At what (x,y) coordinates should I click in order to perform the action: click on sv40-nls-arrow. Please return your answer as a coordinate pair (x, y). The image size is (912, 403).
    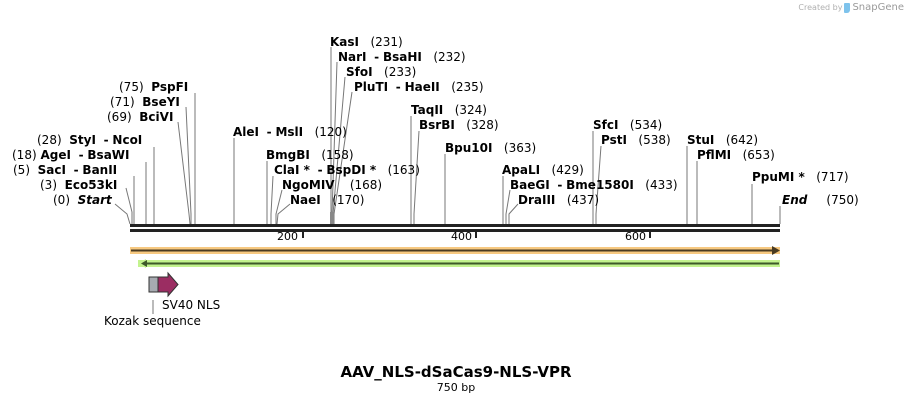
    Looking at the image, I should click on (168, 284).